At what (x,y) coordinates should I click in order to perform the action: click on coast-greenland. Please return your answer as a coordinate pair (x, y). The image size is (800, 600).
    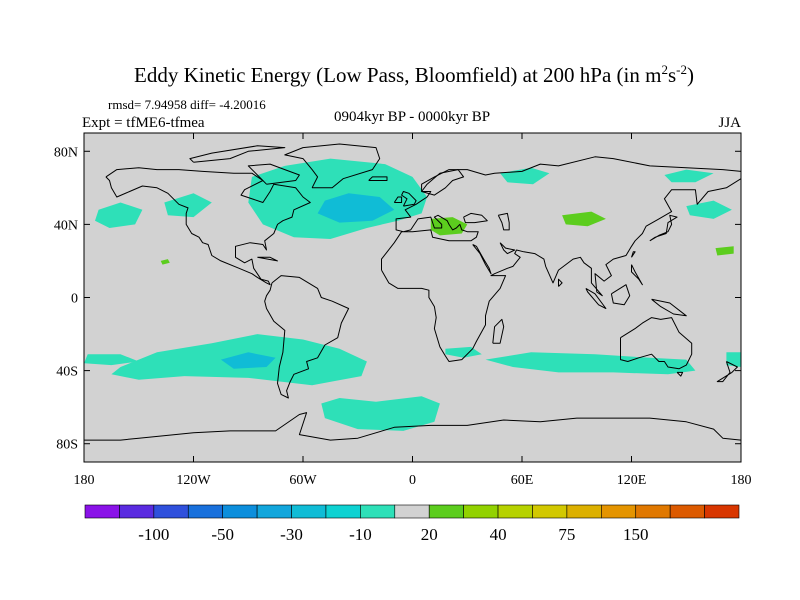
    Looking at the image, I should click on (332, 166).